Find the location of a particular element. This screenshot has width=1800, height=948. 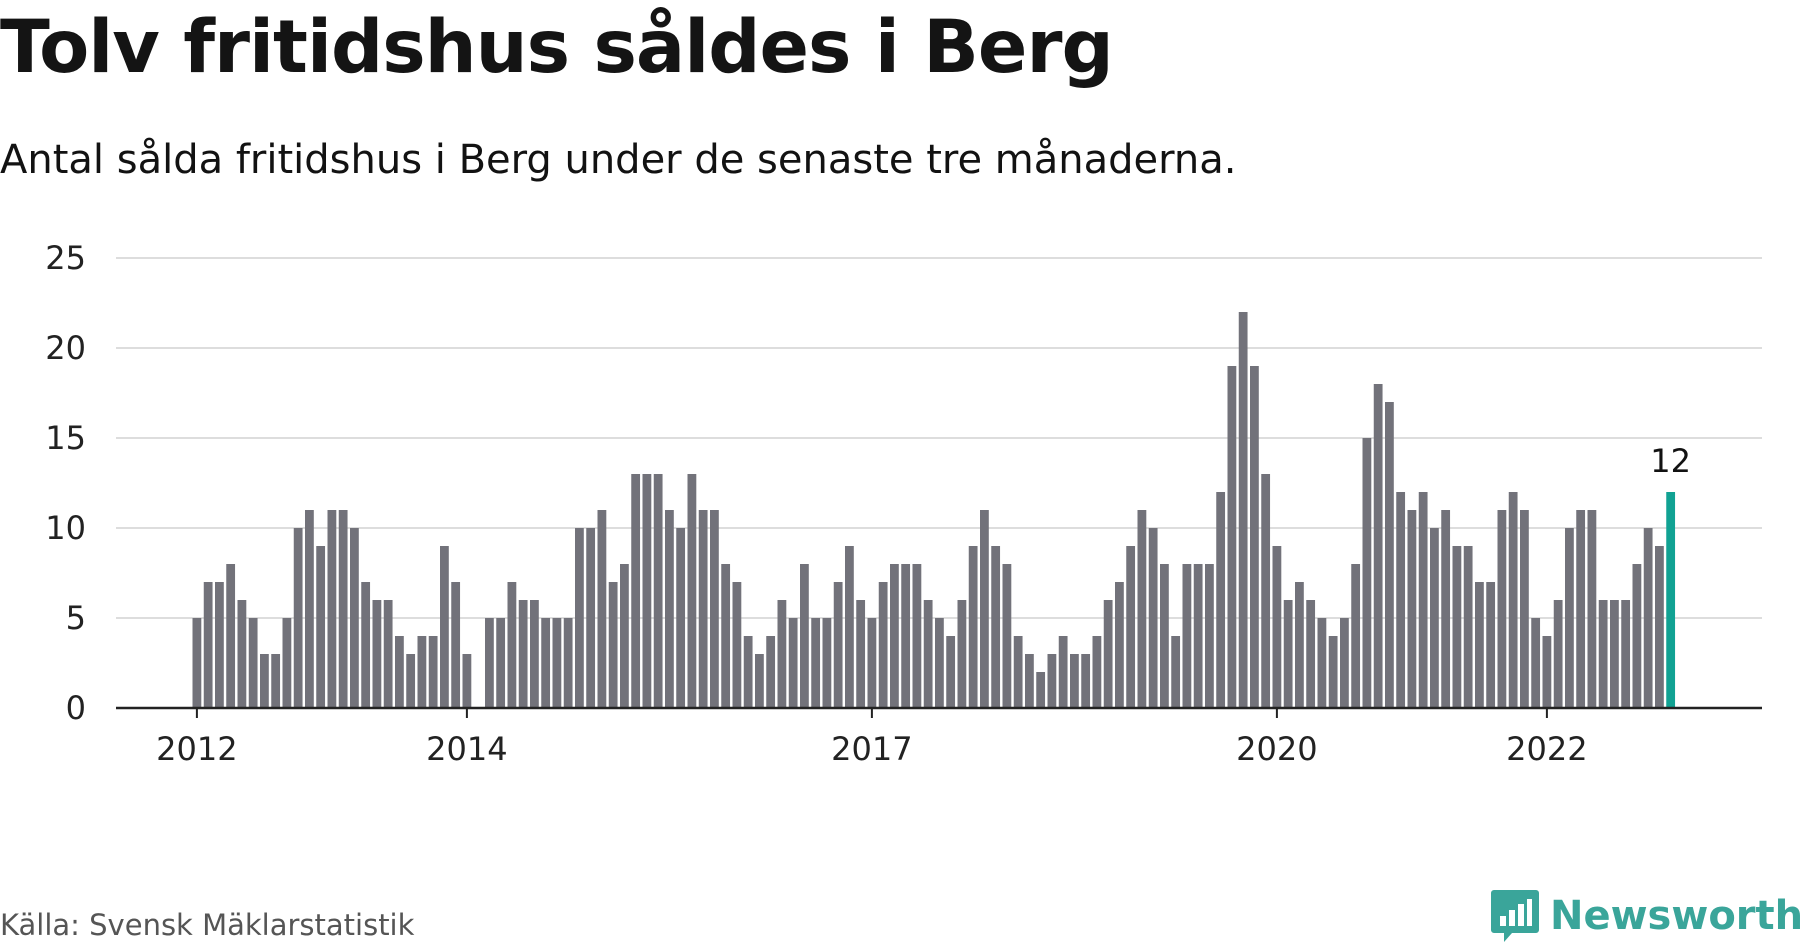

y-tick-label: 0 is located at coordinates (76, 708).